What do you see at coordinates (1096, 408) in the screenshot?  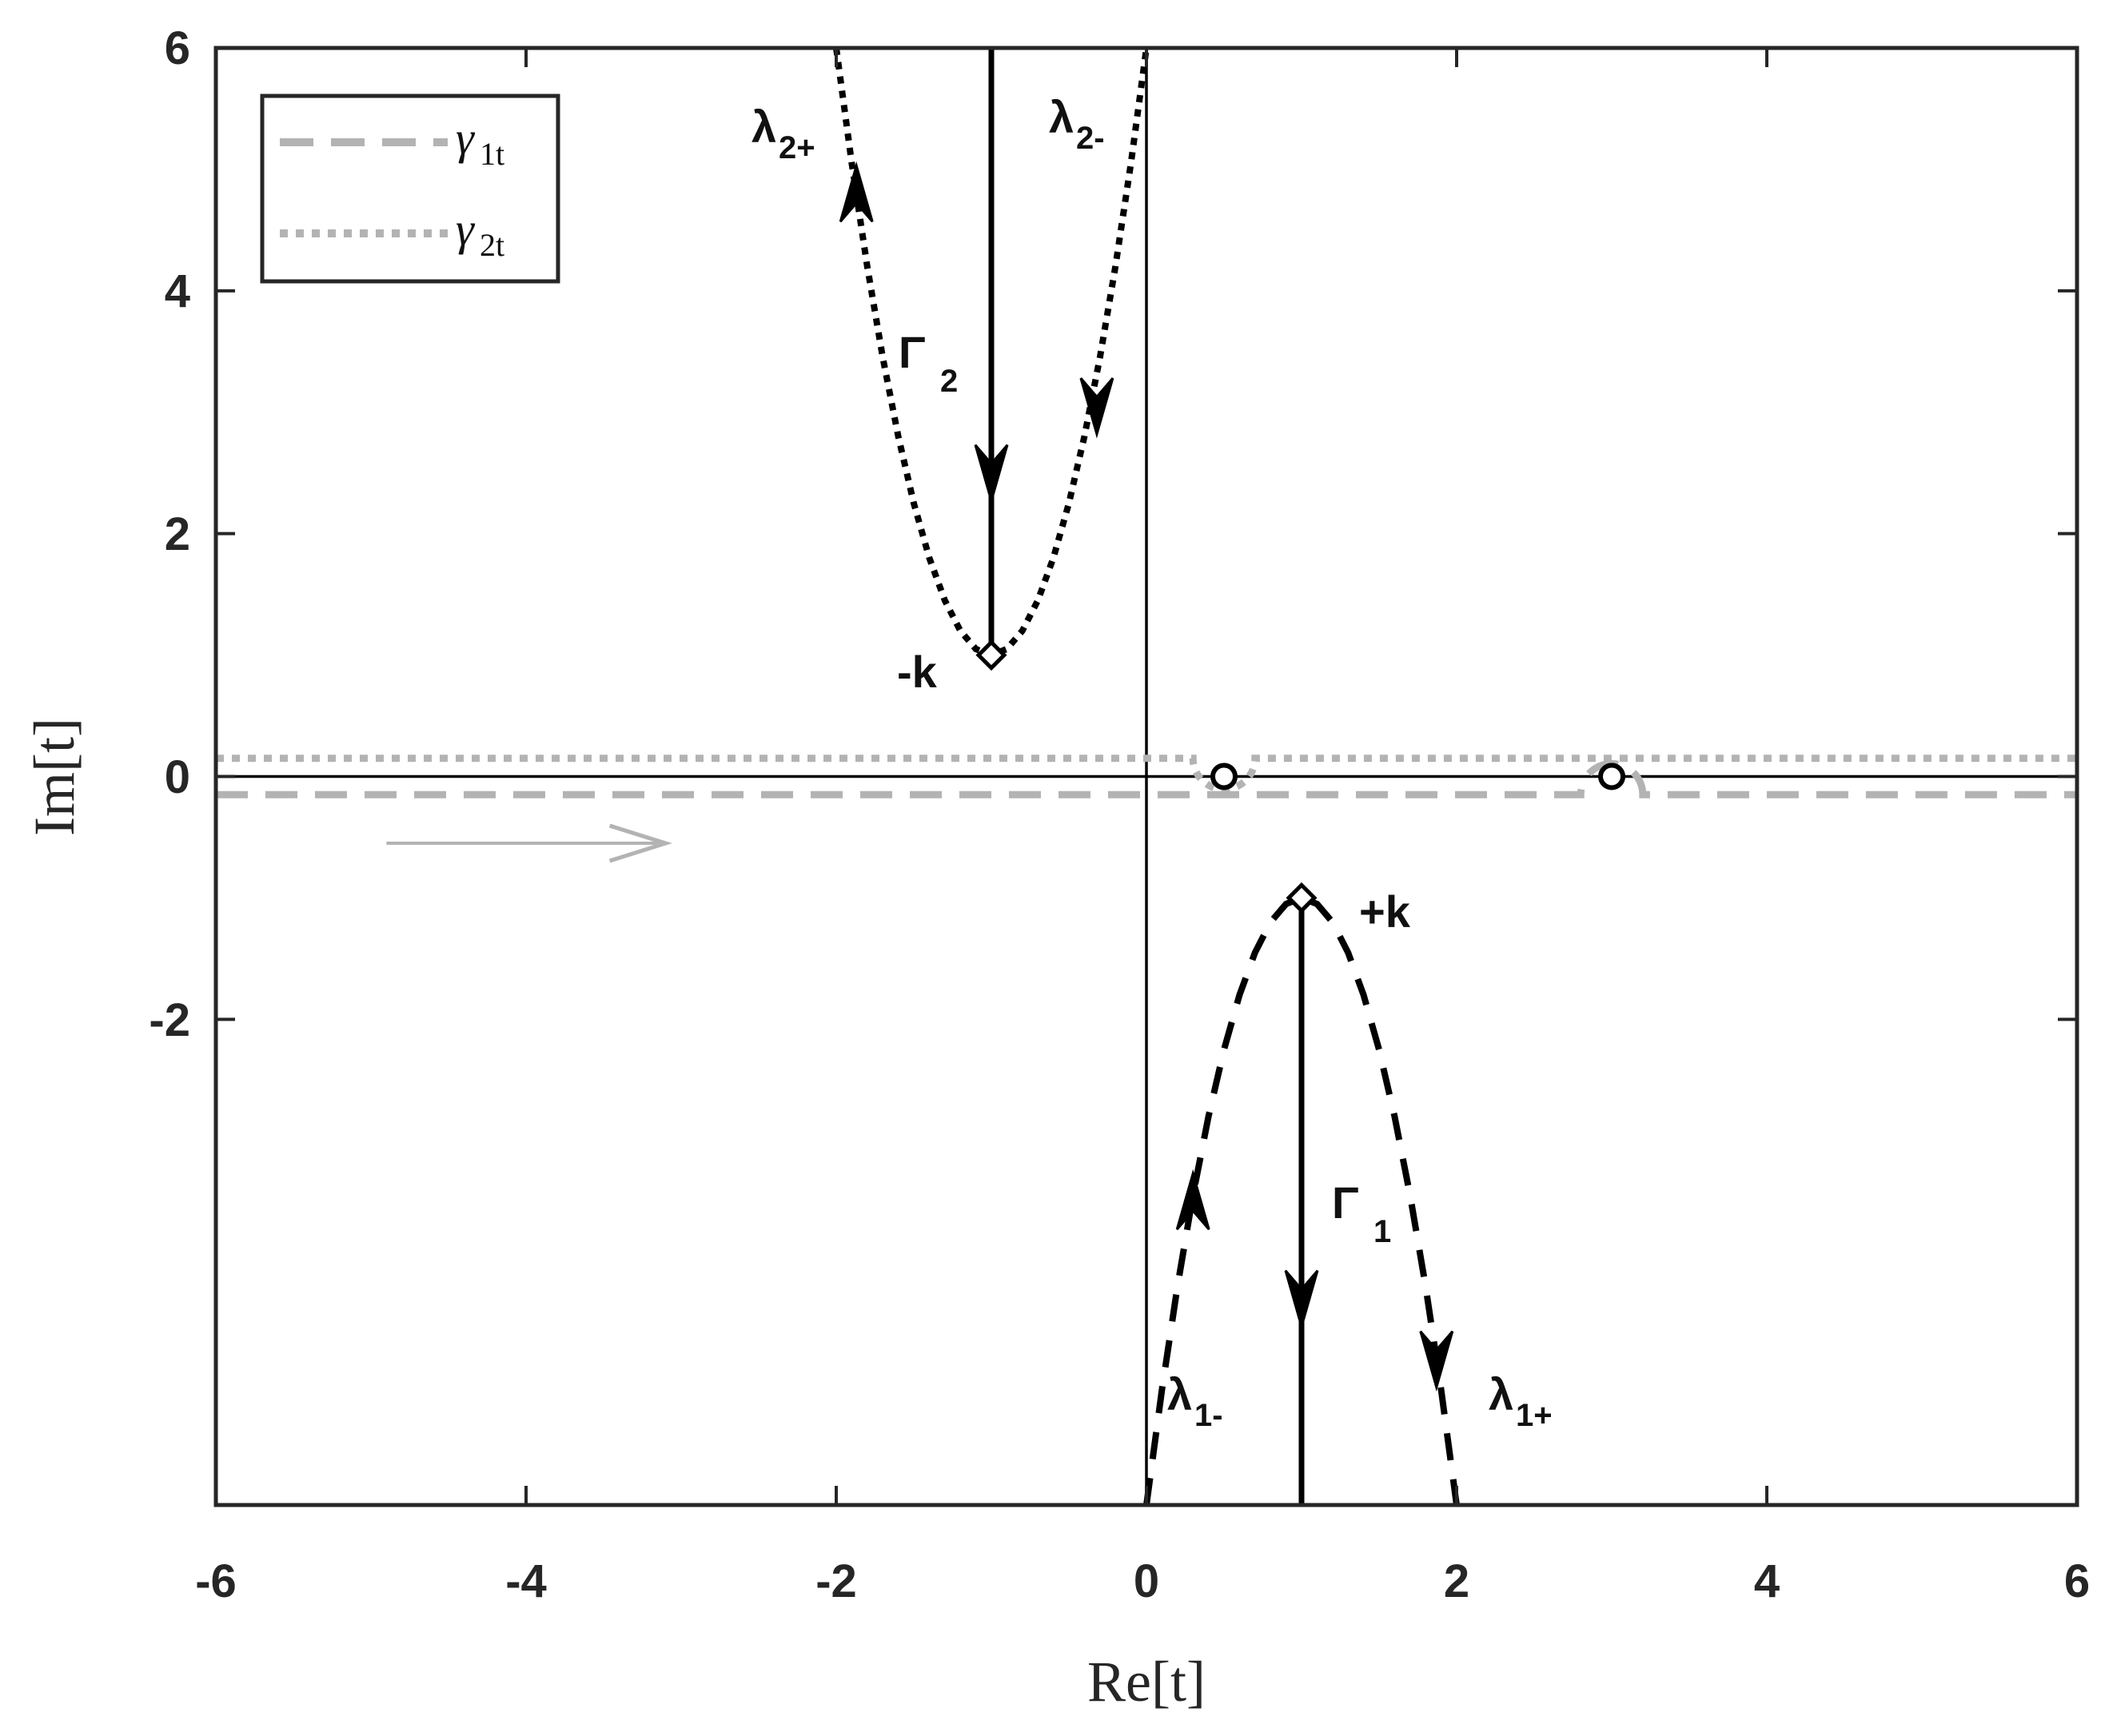 I see `arrowhead-lambda2minus-arrow` at bounding box center [1096, 408].